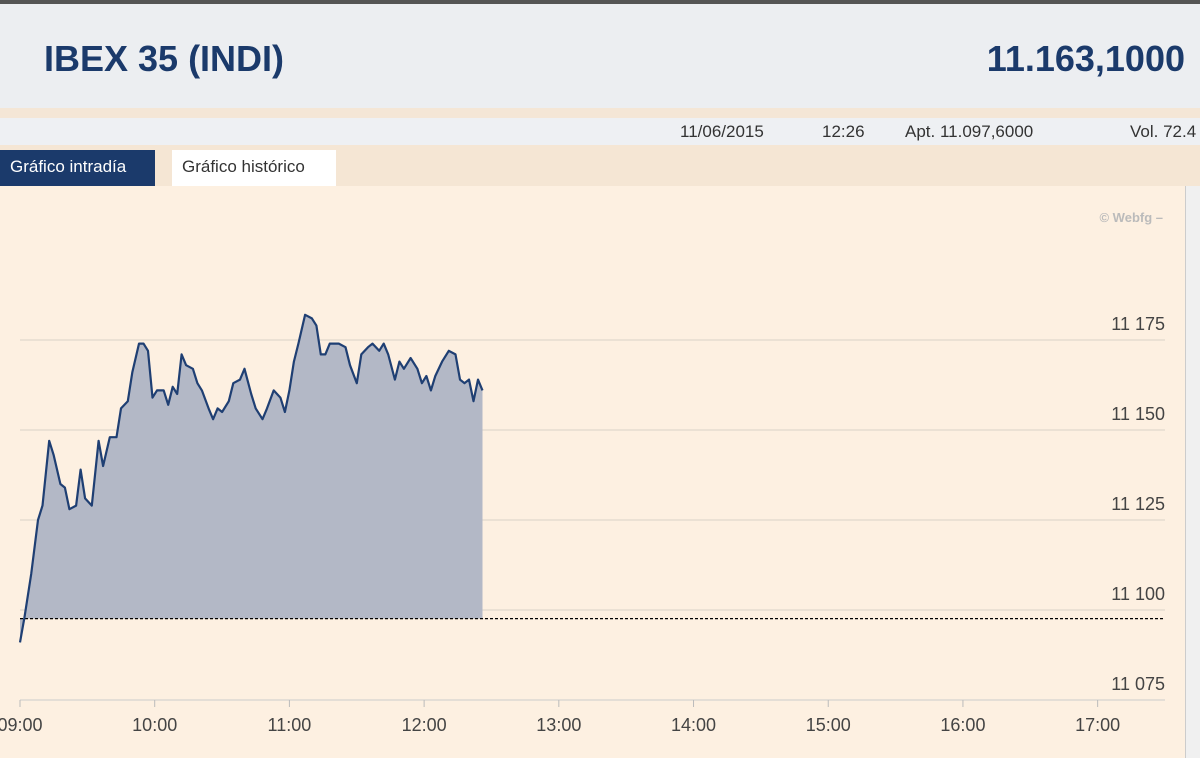 The image size is (1200, 758). Describe the element at coordinates (1097, 725) in the screenshot. I see `x-tick-label: 17:00` at that location.